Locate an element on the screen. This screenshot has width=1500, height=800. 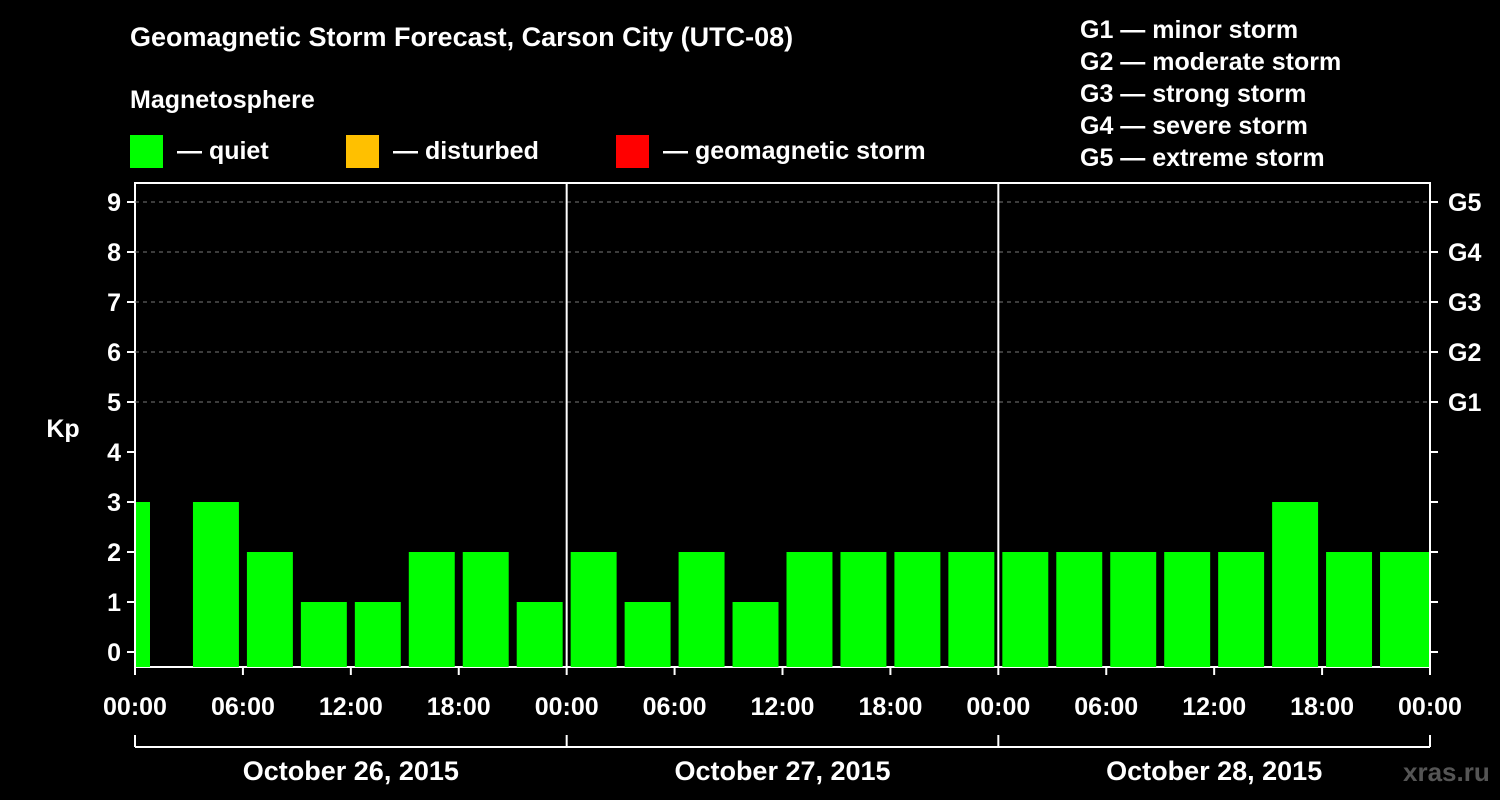
y-tick-label: 4 is located at coordinates (114, 453).